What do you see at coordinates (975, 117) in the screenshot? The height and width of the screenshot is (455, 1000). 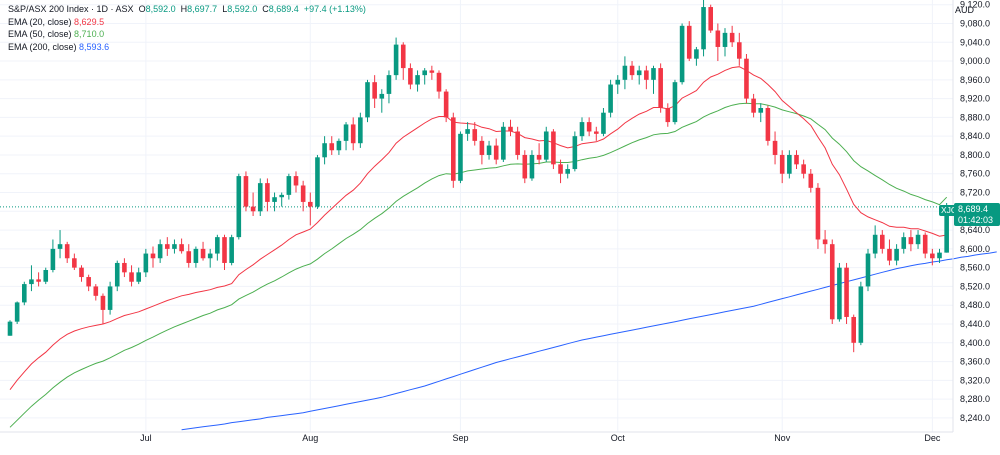 I see `y-tick-label: 8,880.0` at bounding box center [975, 117].